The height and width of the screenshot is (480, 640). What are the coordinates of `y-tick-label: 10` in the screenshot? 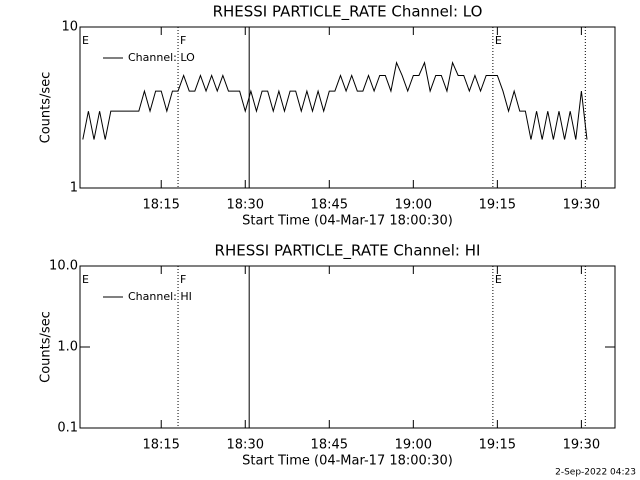 It's located at (69, 27).